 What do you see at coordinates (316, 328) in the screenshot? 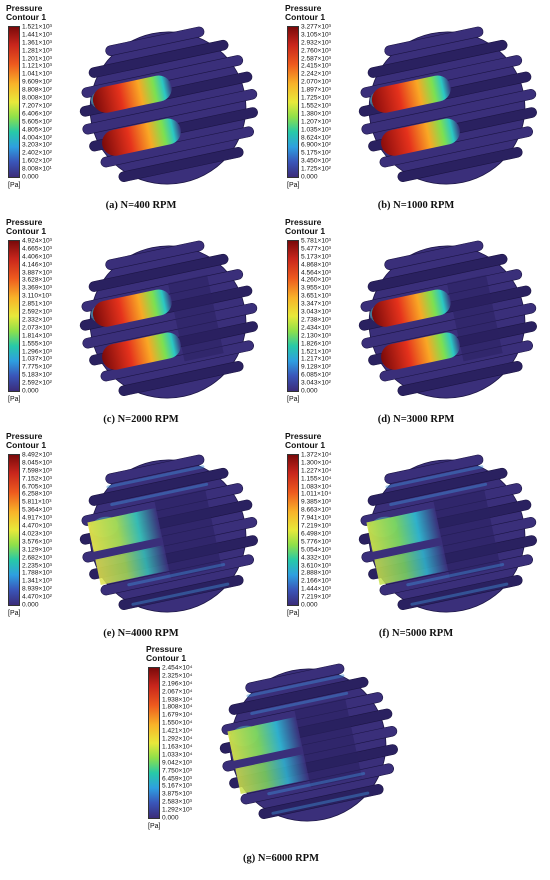
I see `colorbar-tick-label: 2.434×10³` at bounding box center [316, 328].